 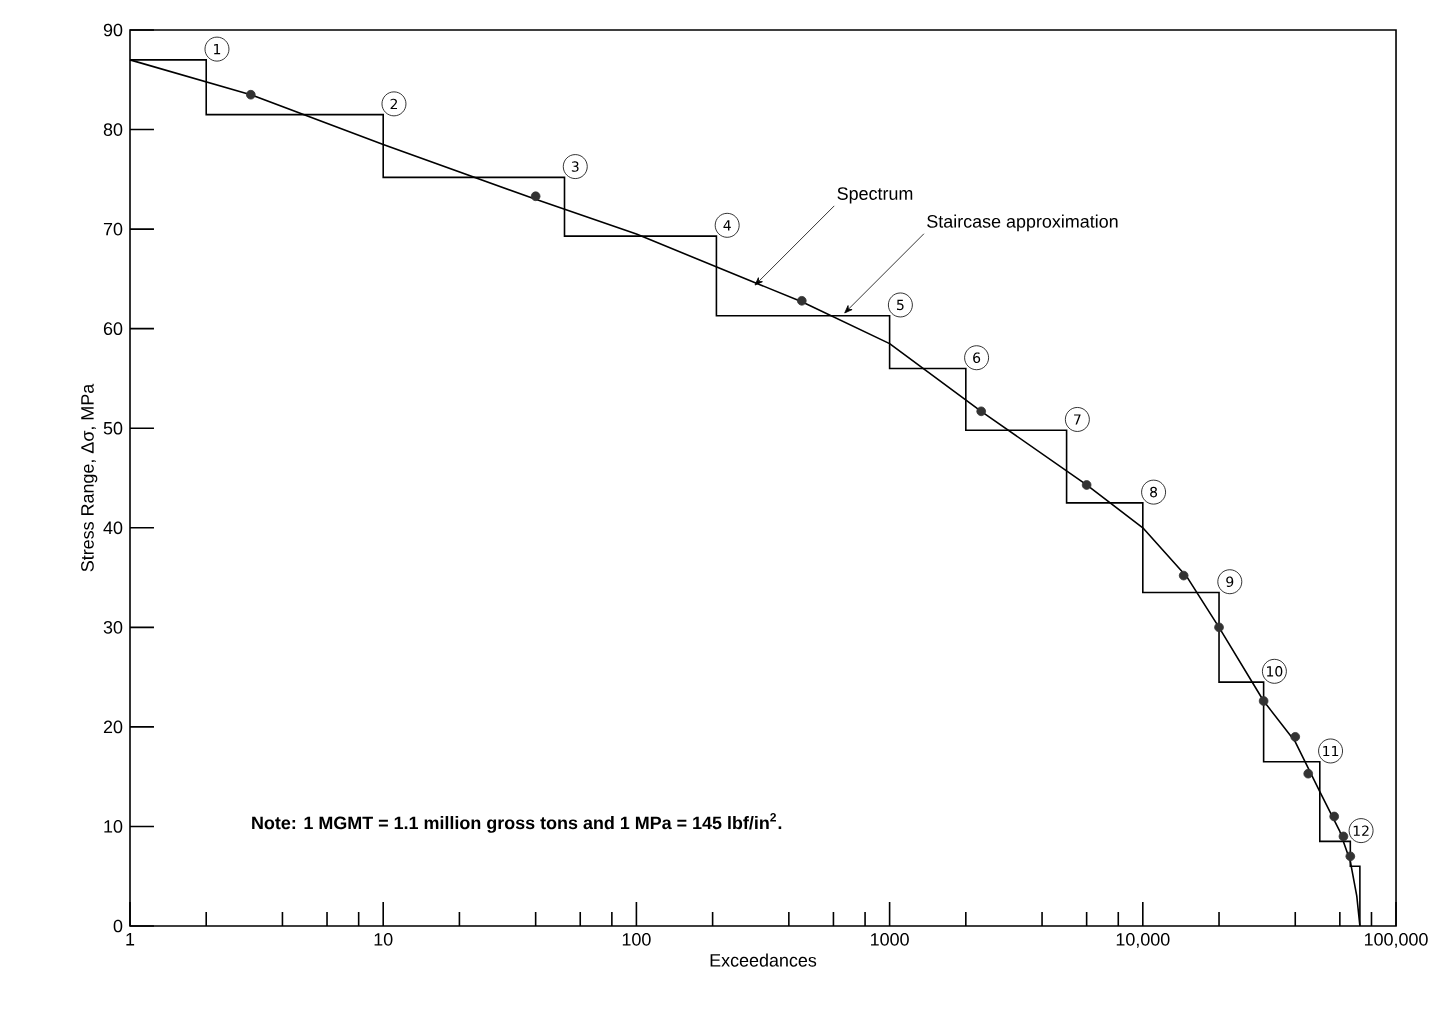 What do you see at coordinates (890, 939) in the screenshot?
I see `x-tick-label: 1000` at bounding box center [890, 939].